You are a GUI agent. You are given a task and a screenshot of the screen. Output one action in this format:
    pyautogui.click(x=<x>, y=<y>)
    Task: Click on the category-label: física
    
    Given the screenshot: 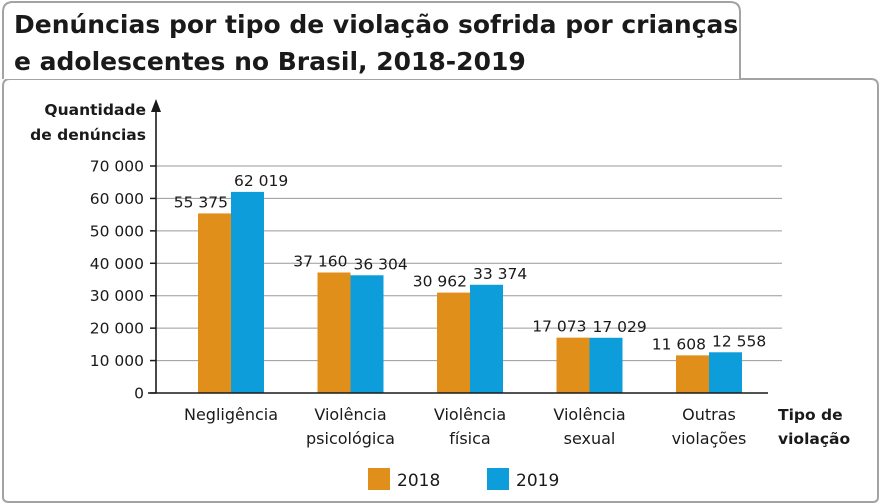 What is the action you would take?
    pyautogui.click(x=469, y=438)
    